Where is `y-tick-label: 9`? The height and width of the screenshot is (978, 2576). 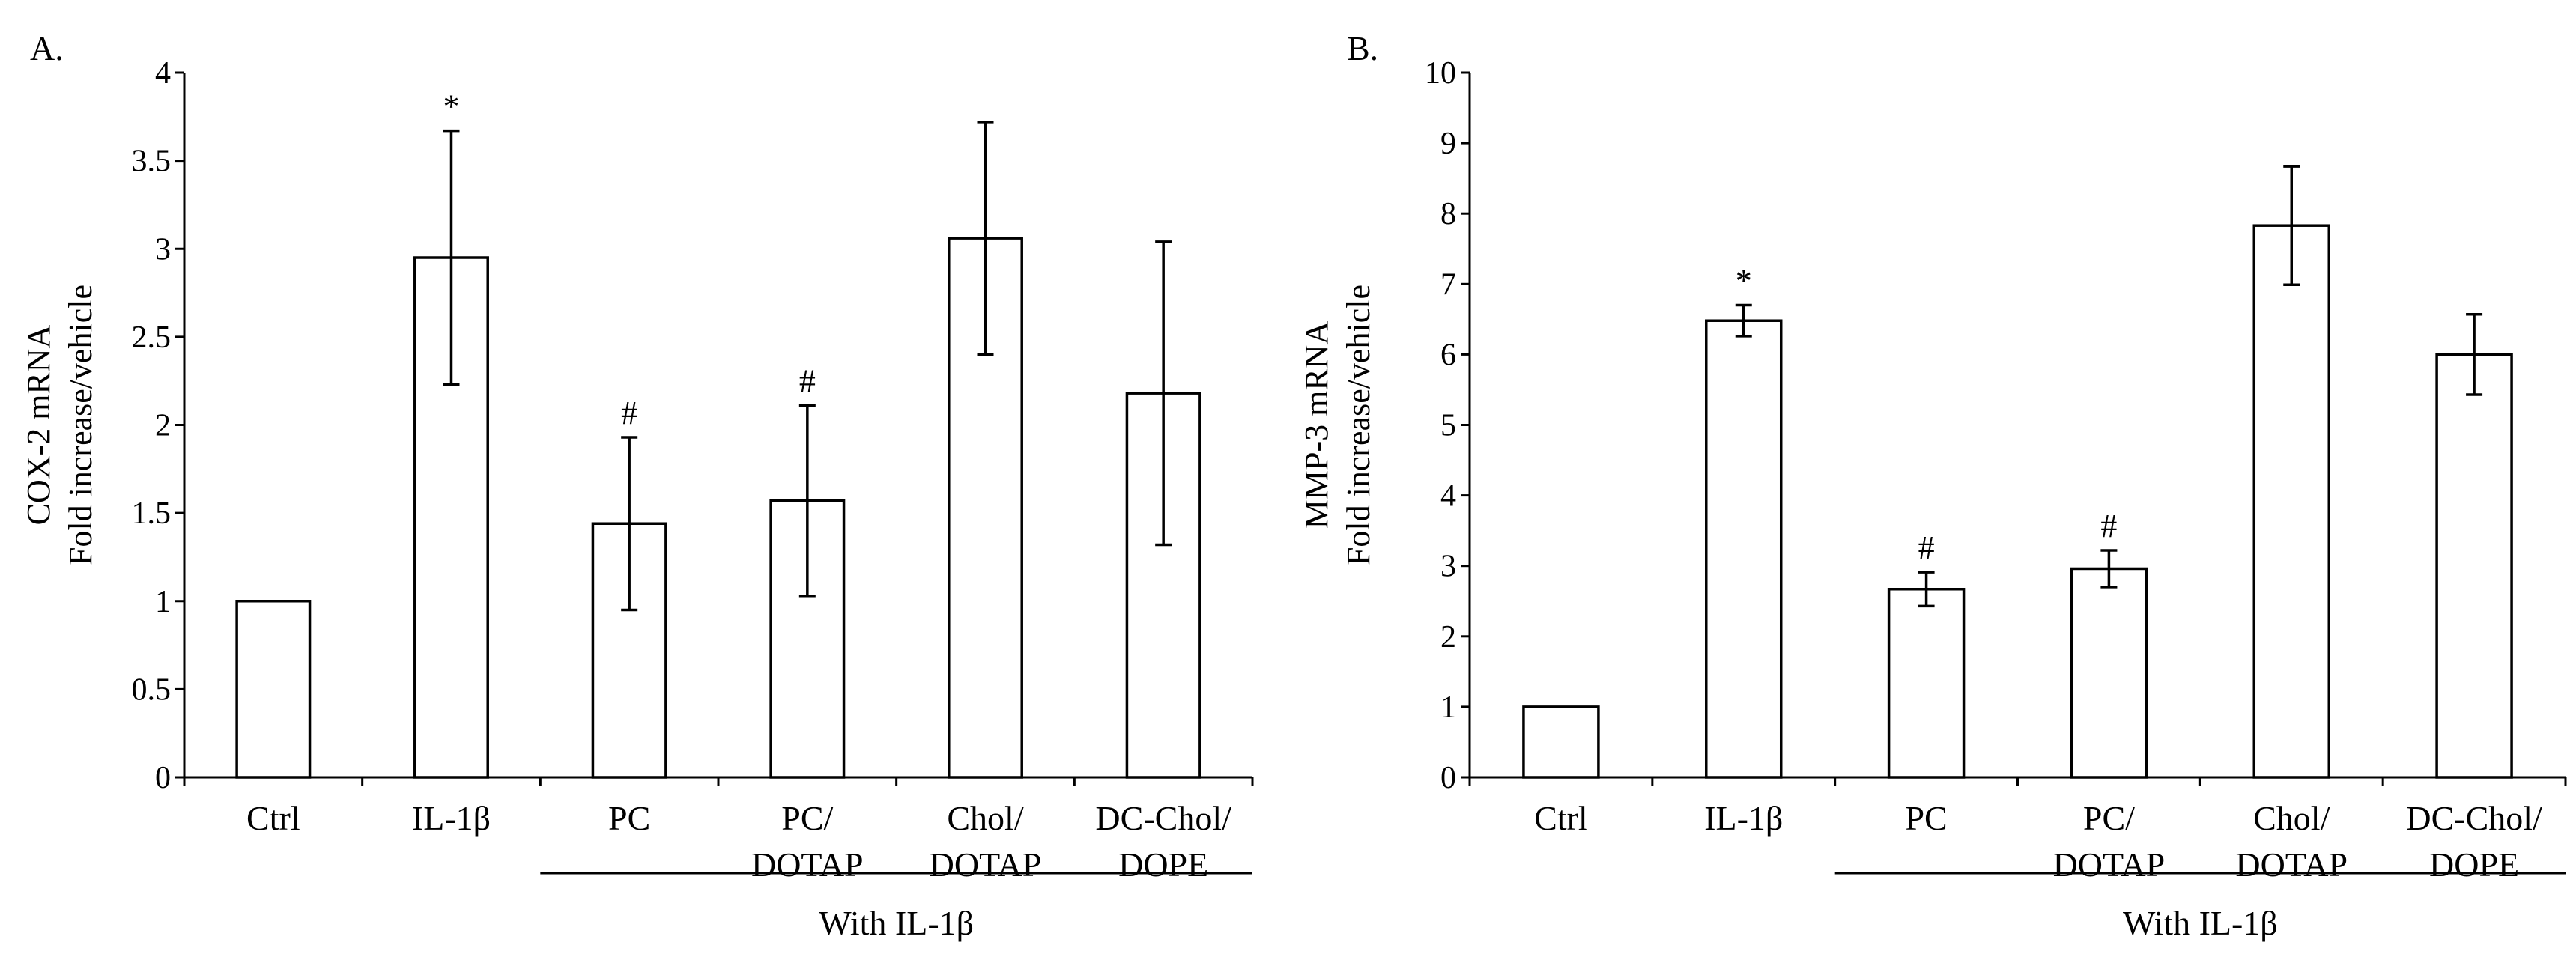
y-tick-label: 9 is located at coordinates (1448, 144).